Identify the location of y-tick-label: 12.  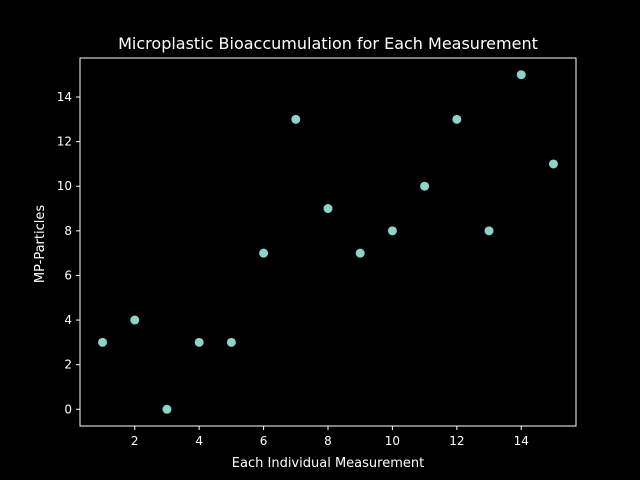
(64, 142).